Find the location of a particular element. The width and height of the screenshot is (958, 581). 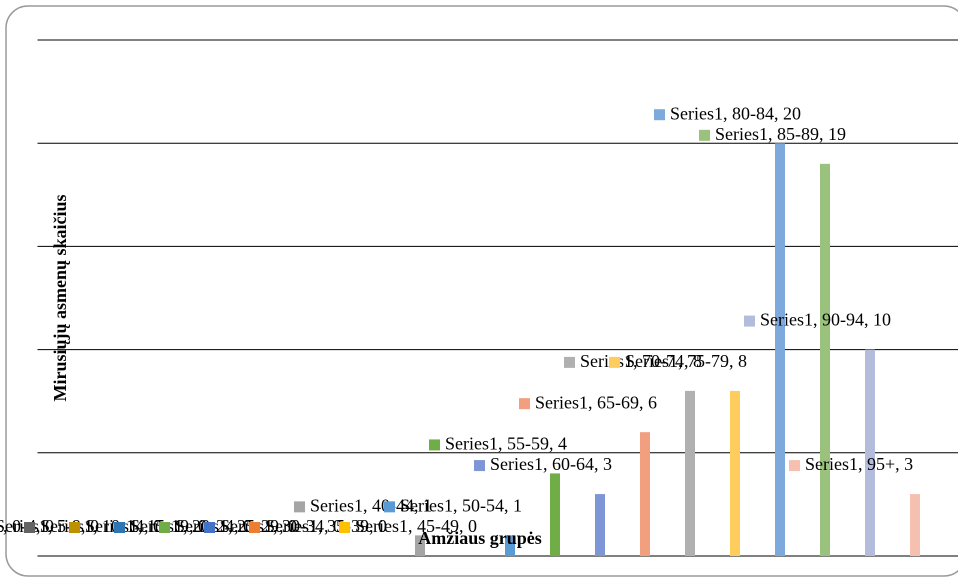

x-axis-title: Amžiaus grupės is located at coordinates (480, 538).